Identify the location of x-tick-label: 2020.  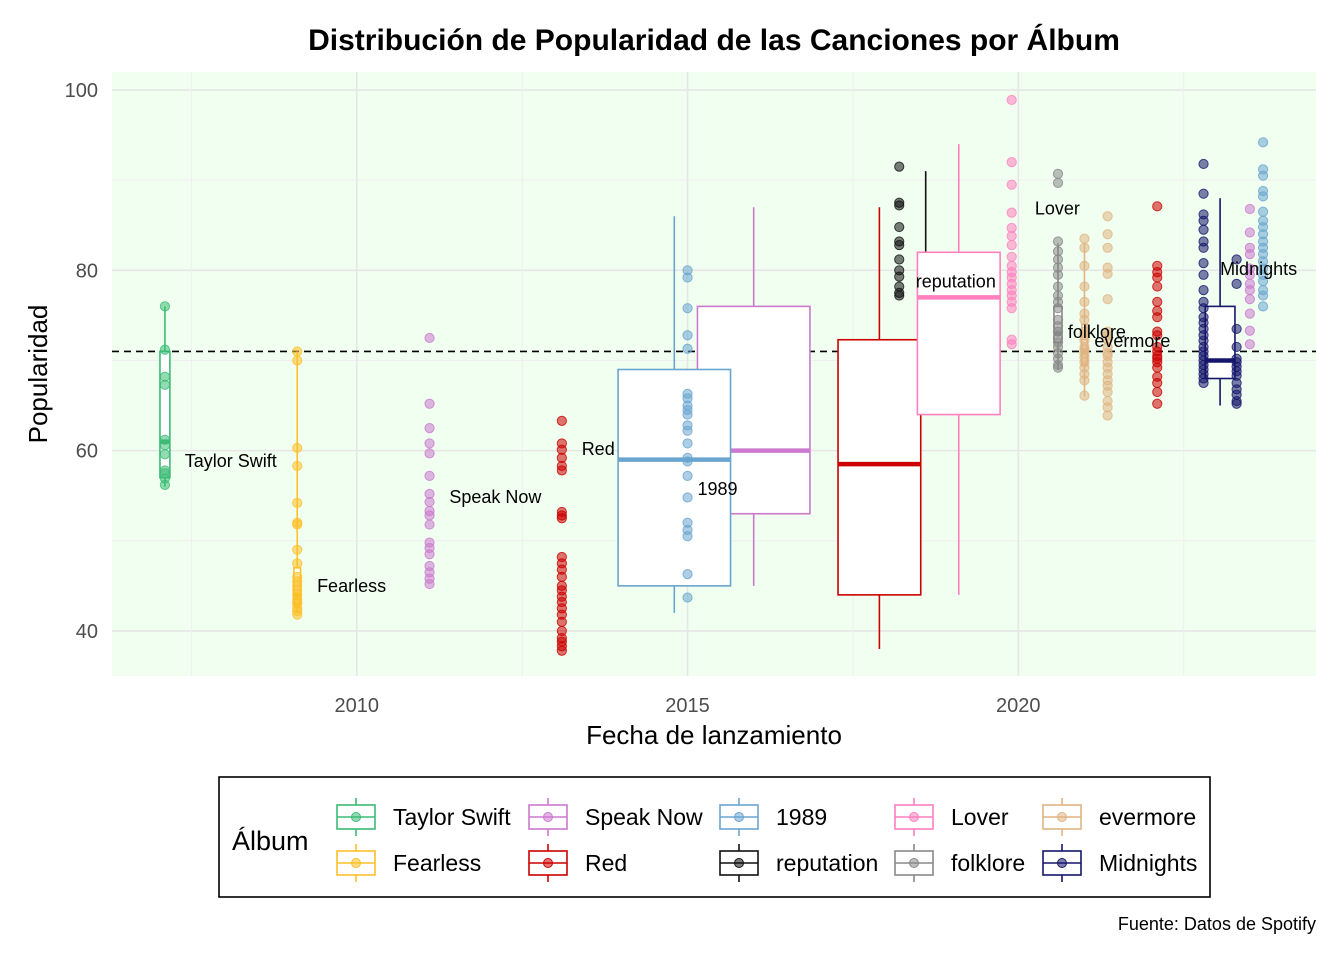
(1018, 706).